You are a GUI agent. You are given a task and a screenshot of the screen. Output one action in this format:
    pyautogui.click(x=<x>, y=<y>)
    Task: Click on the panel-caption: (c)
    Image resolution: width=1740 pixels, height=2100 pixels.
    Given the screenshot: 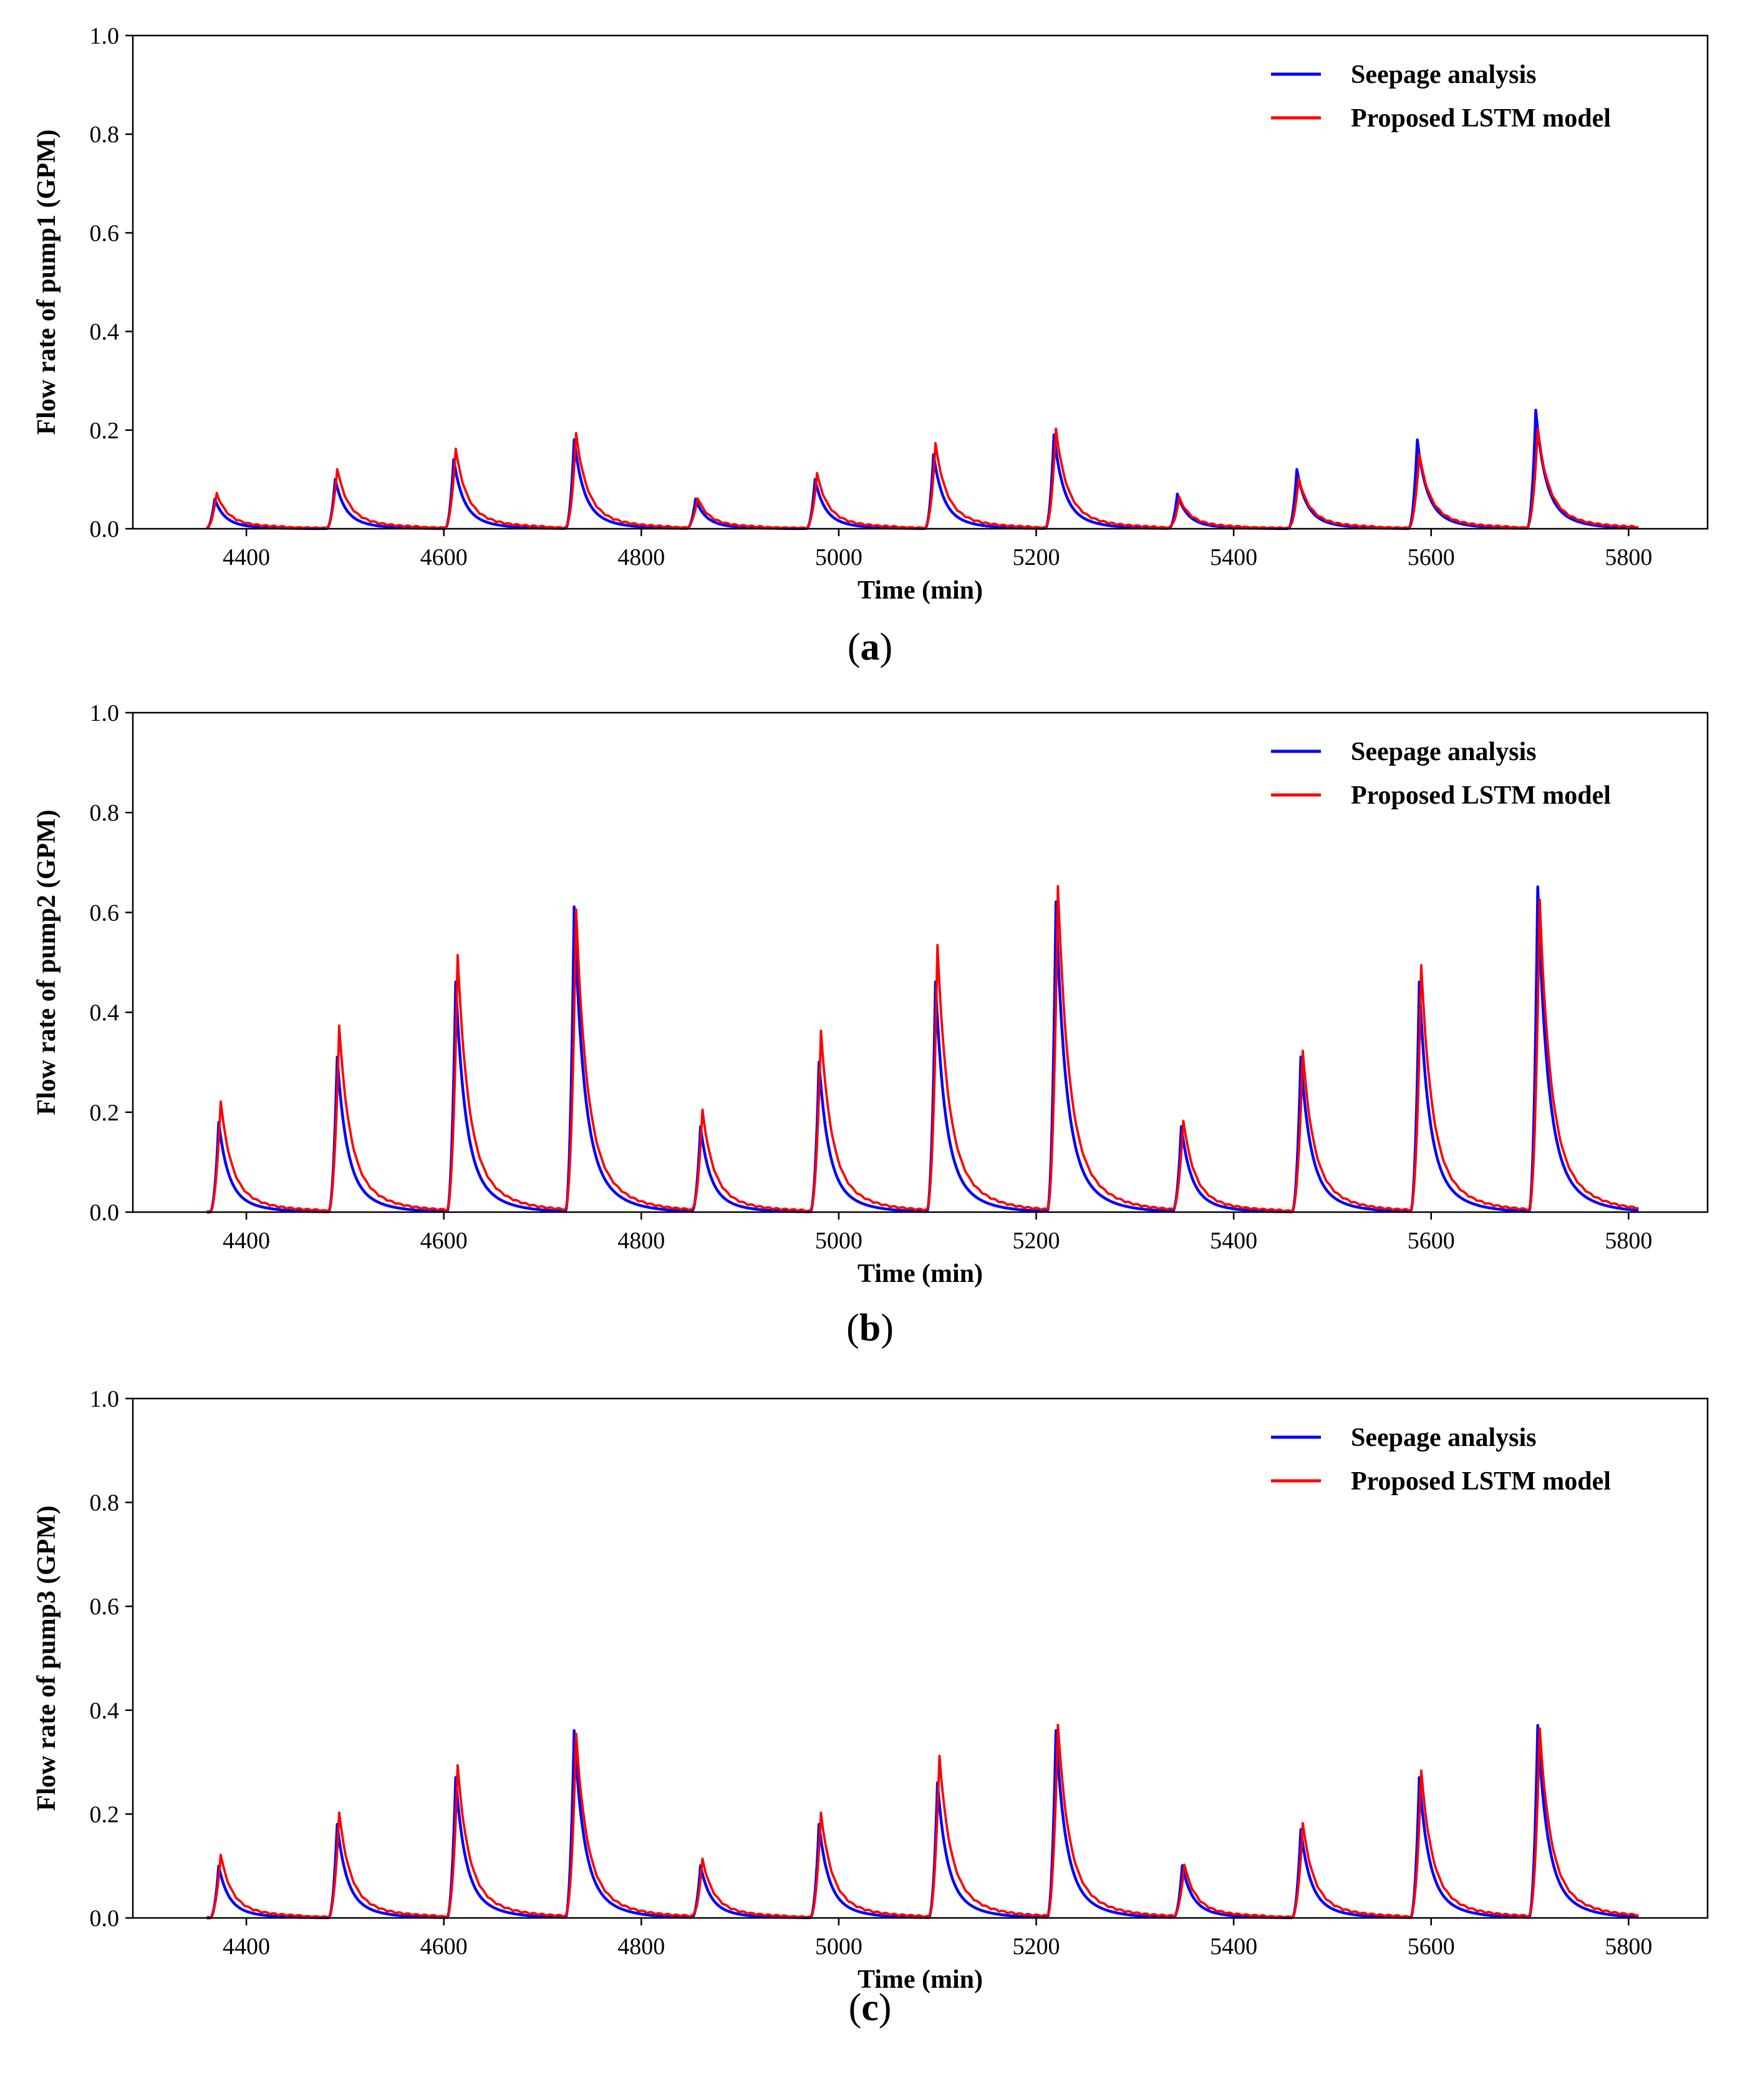 What is the action you would take?
    pyautogui.click(x=870, y=2008)
    